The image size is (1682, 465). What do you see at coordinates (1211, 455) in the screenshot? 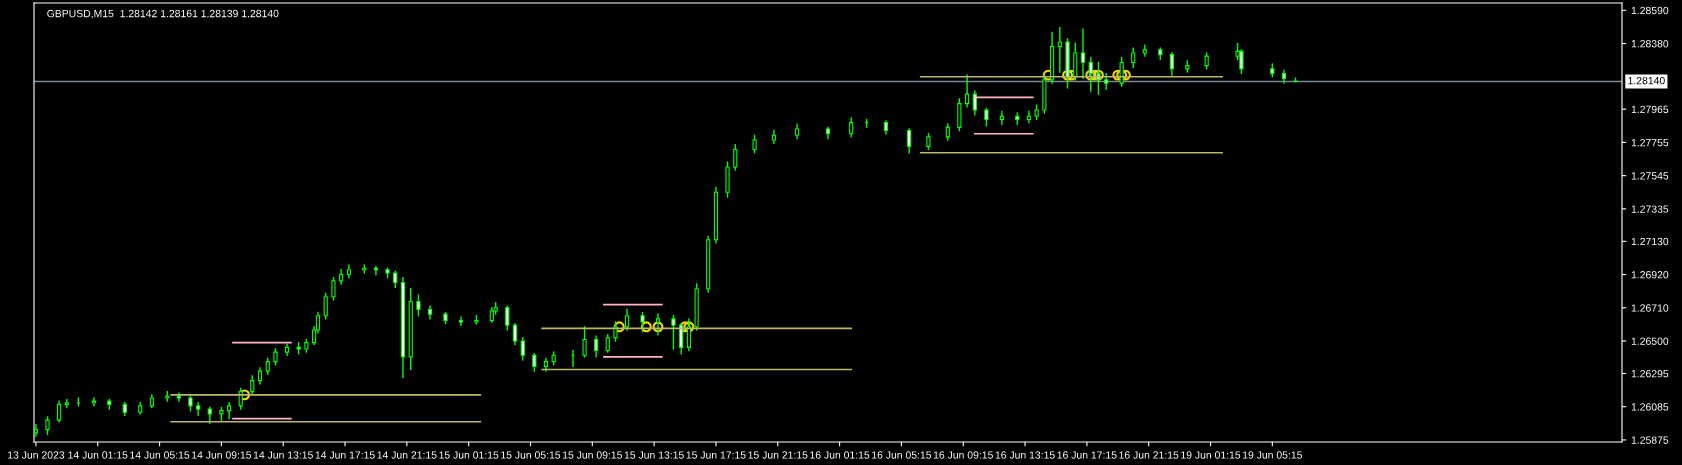
I see `x-tick-label: 19 Jun 01:15` at bounding box center [1211, 455].